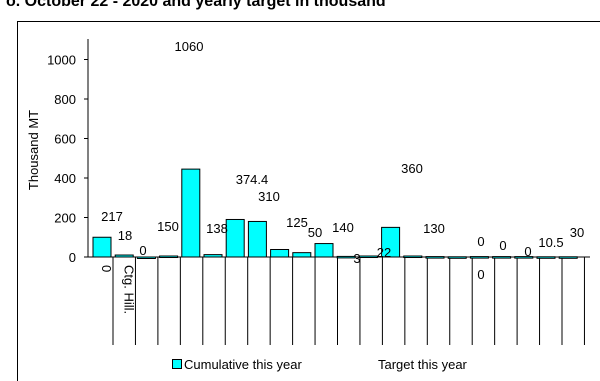 Image resolution: width=600 pixels, height=381 pixels. Describe the element at coordinates (65, 139) in the screenshot. I see `y-tick-label: 600` at that location.